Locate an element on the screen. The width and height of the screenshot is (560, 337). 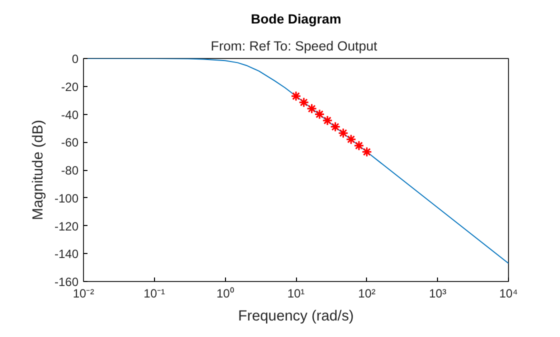
chart-title: Bode Diagram is located at coordinates (296, 19).